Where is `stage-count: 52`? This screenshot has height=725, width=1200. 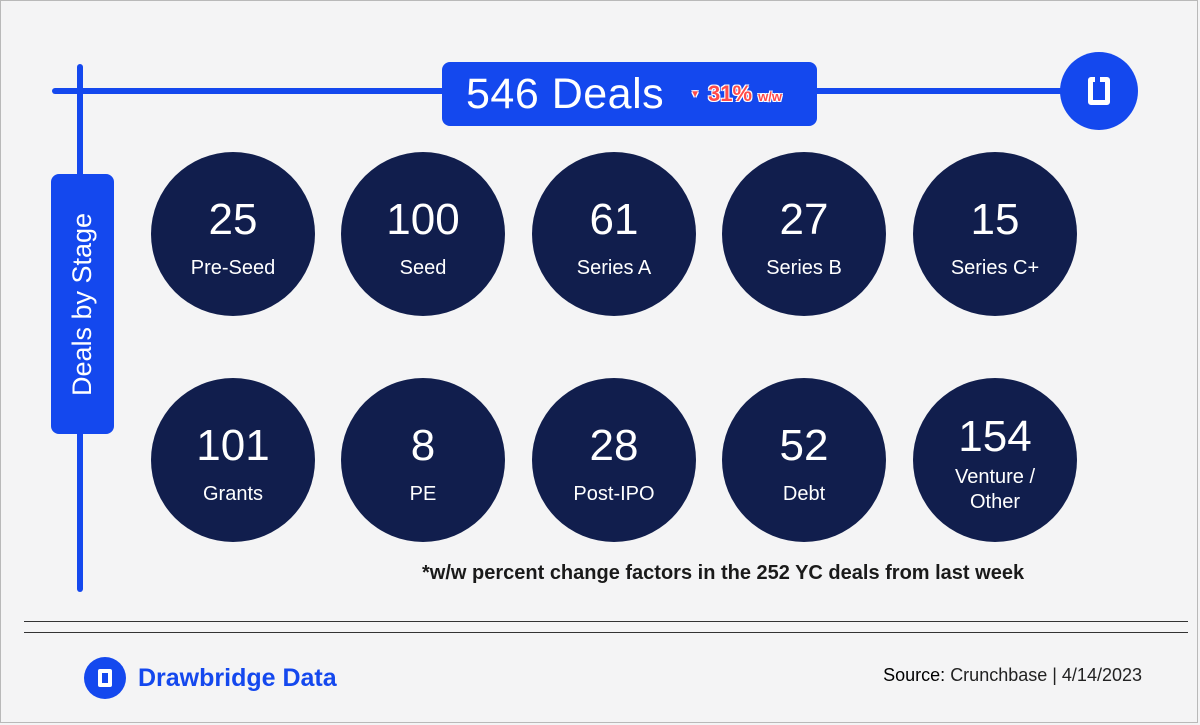
stage-count: 52 is located at coordinates (804, 445).